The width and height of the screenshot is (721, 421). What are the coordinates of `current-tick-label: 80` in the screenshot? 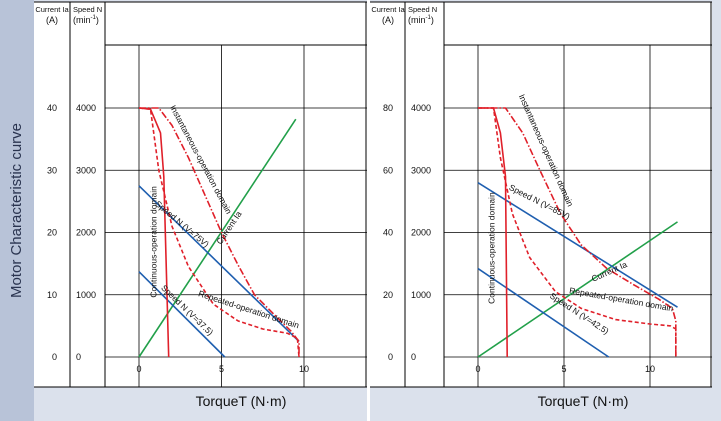 It's located at (388, 108).